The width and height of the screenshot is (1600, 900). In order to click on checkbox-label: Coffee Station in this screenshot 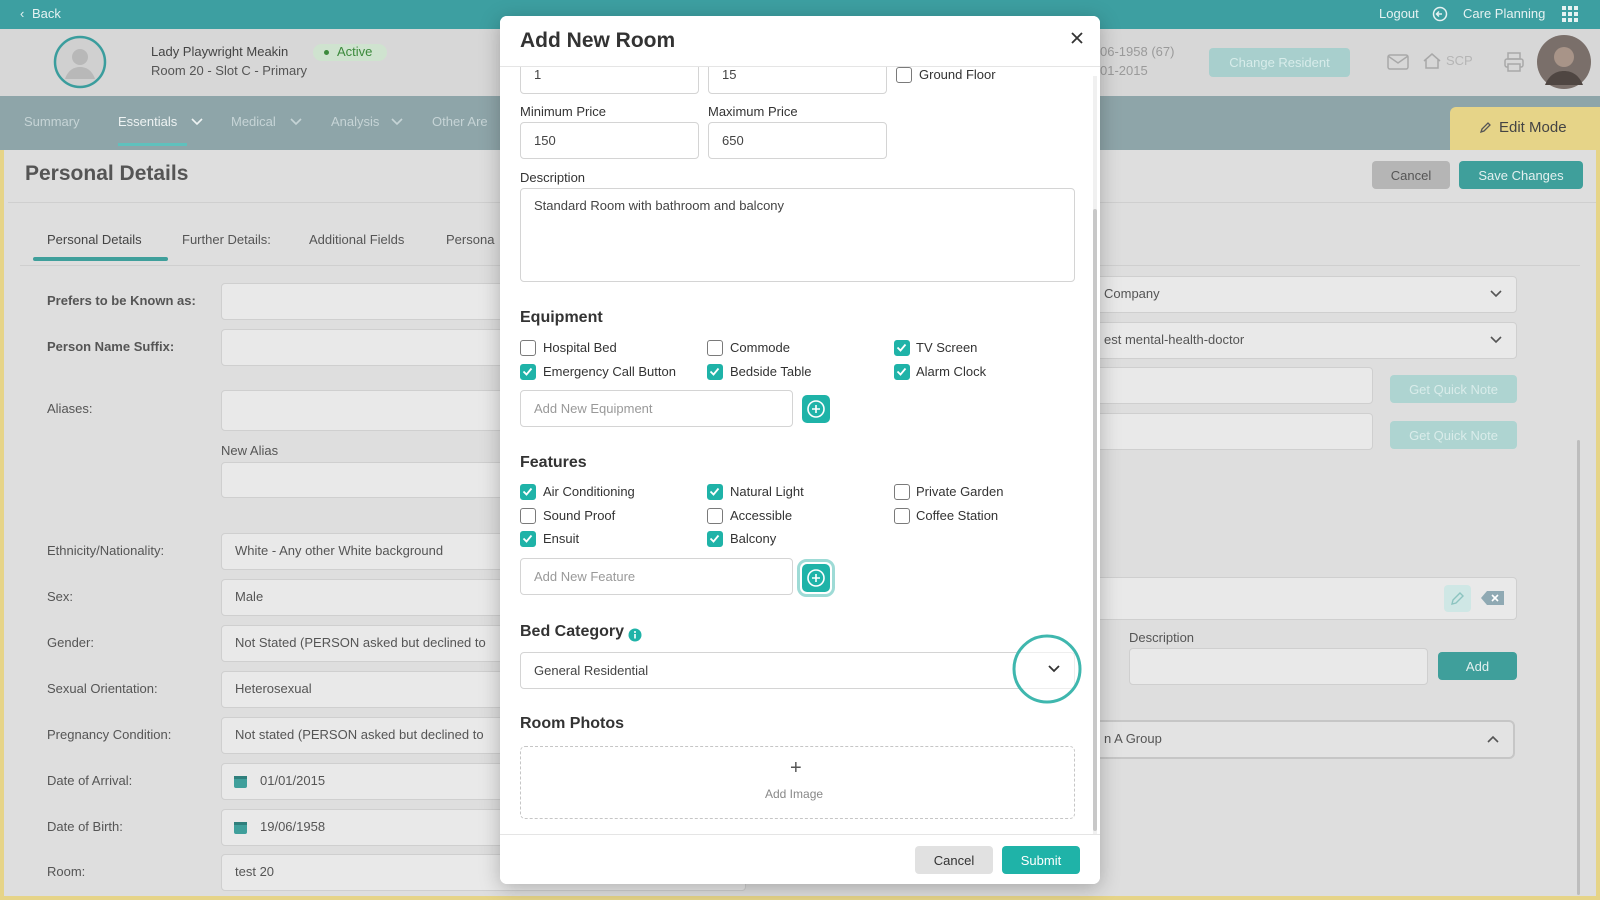, I will do `click(957, 515)`.